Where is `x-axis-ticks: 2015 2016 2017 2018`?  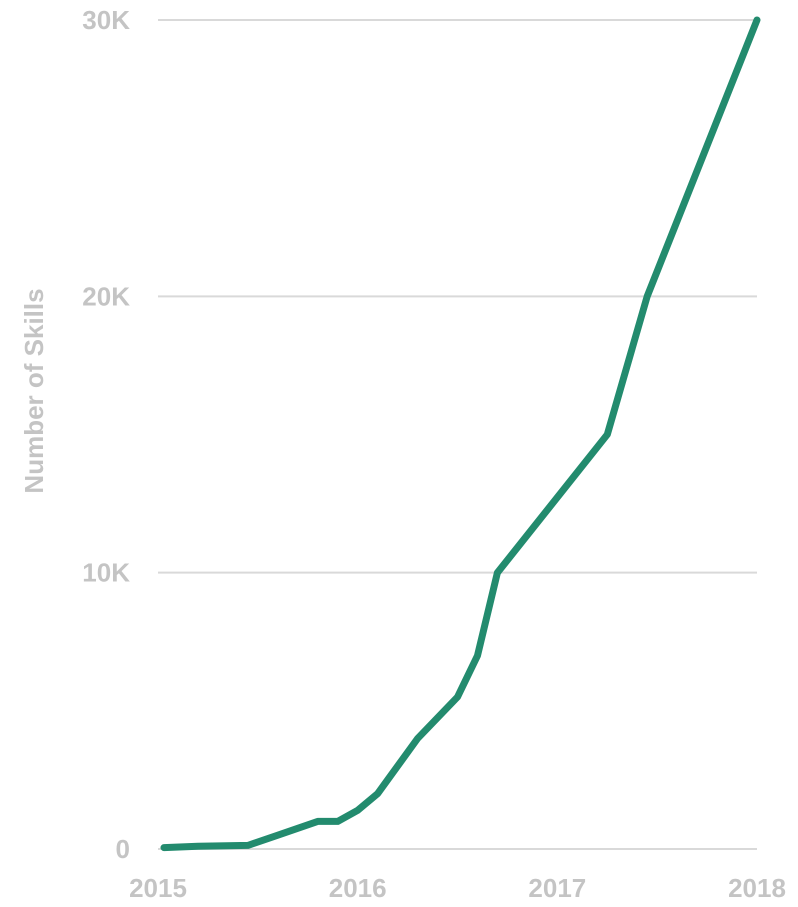
x-axis-ticks: 2015 2016 2017 2018 is located at coordinates (457, 888).